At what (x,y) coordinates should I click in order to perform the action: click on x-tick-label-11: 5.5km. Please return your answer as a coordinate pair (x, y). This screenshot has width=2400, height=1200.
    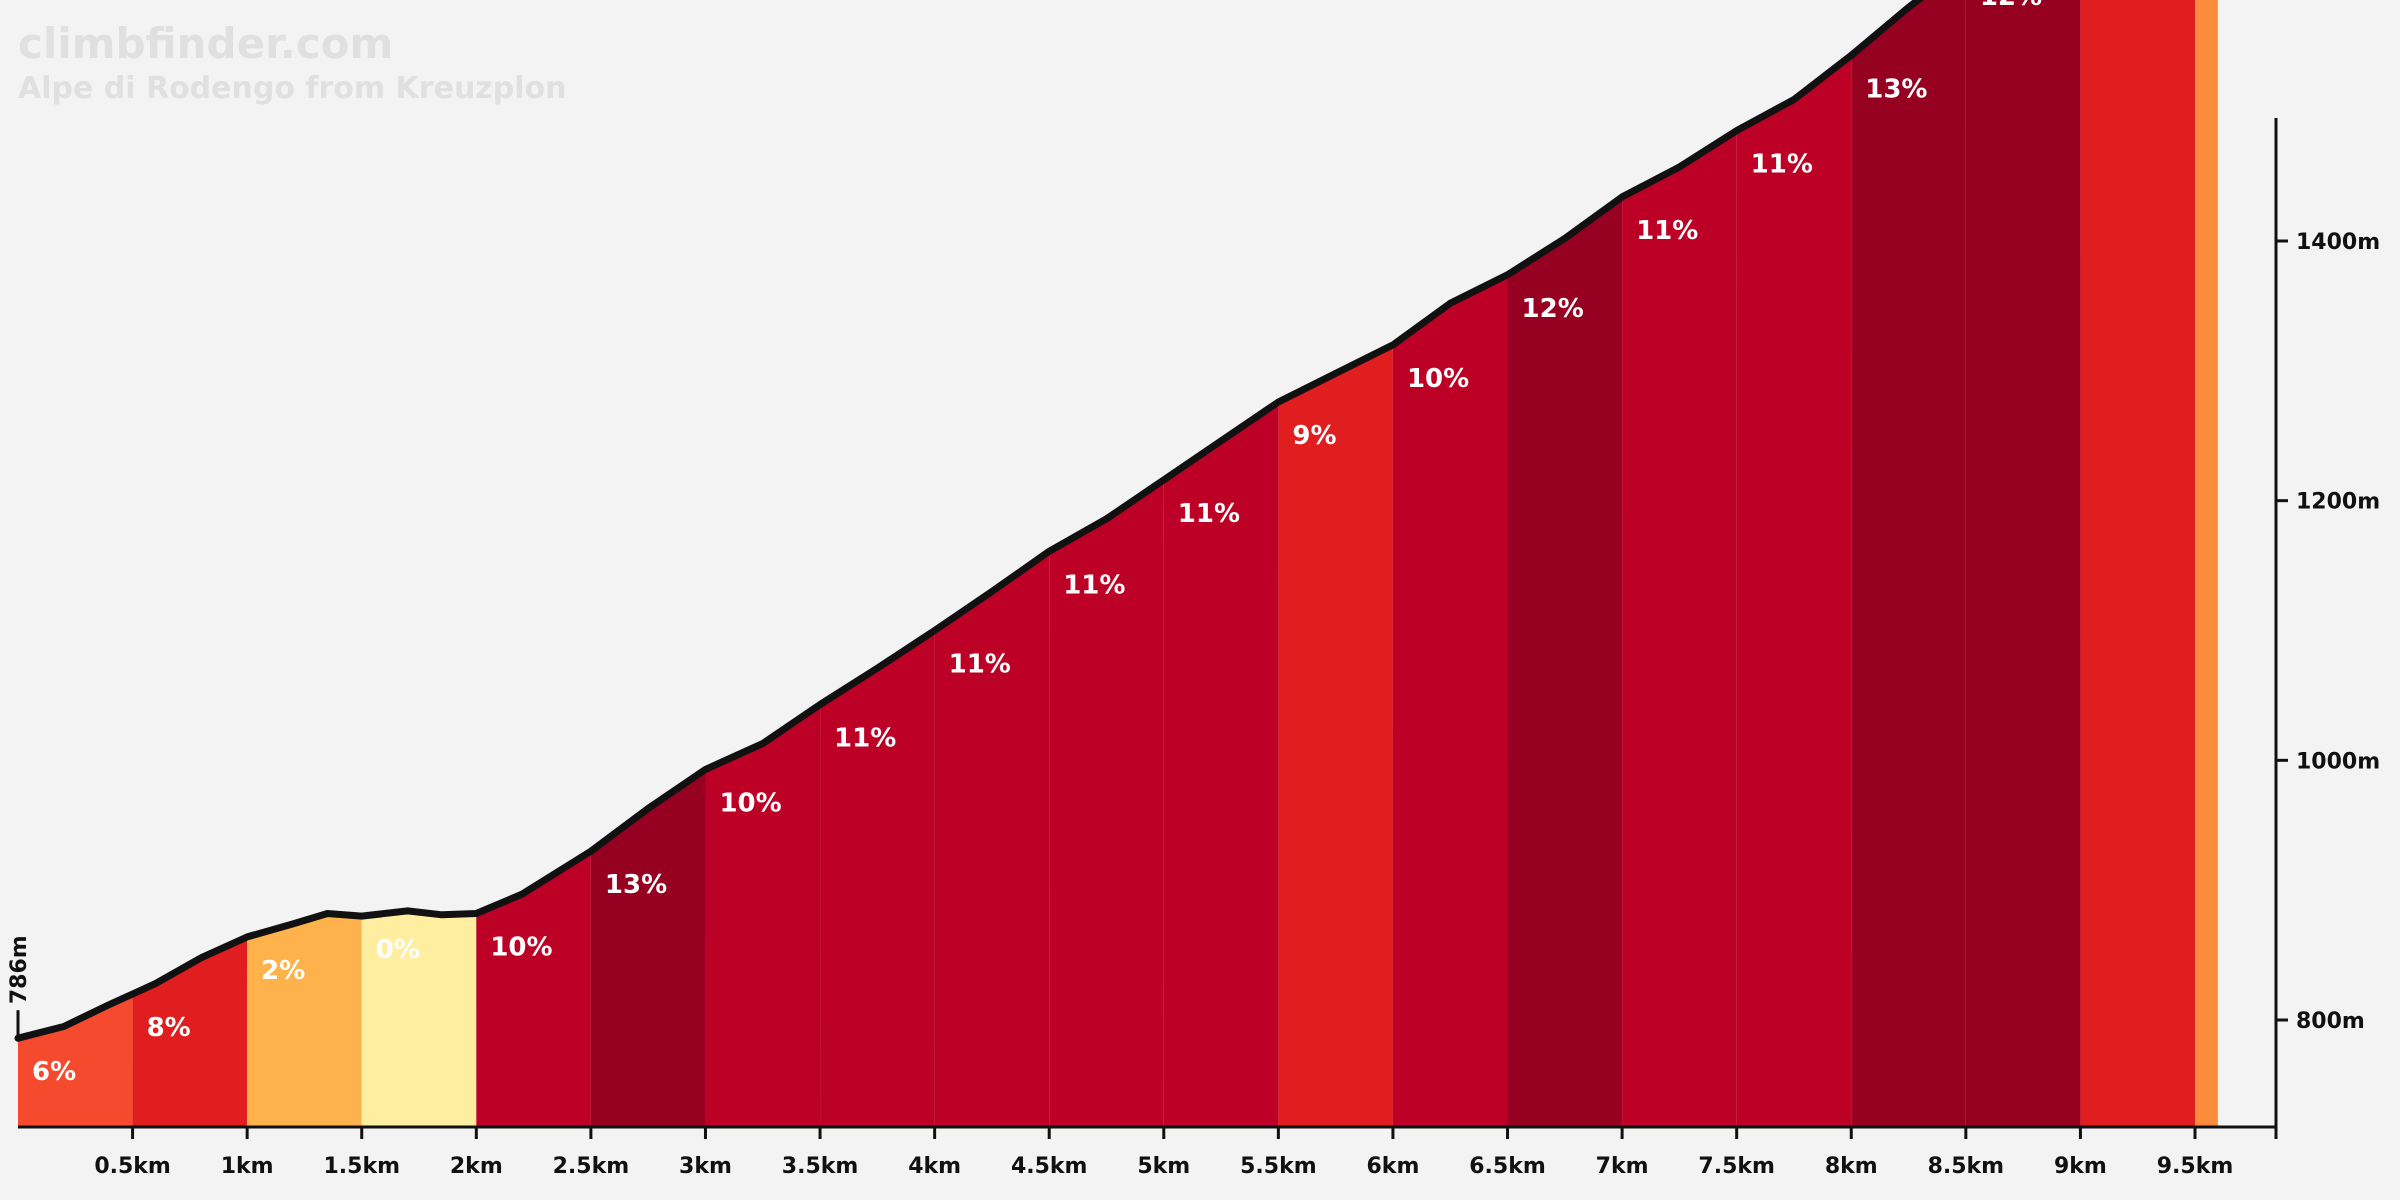
    Looking at the image, I should click on (1278, 1166).